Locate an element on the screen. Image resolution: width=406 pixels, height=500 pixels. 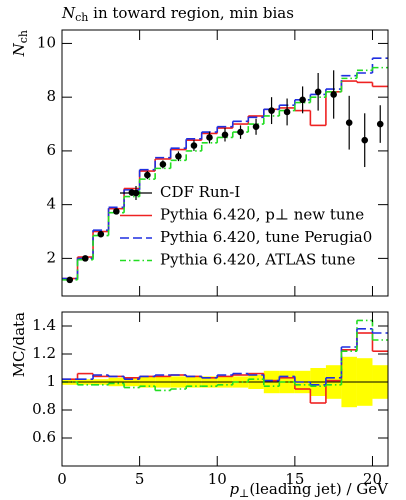
x-axis-label: p⊥(leading jet) / GeV is located at coordinates (309, 490).